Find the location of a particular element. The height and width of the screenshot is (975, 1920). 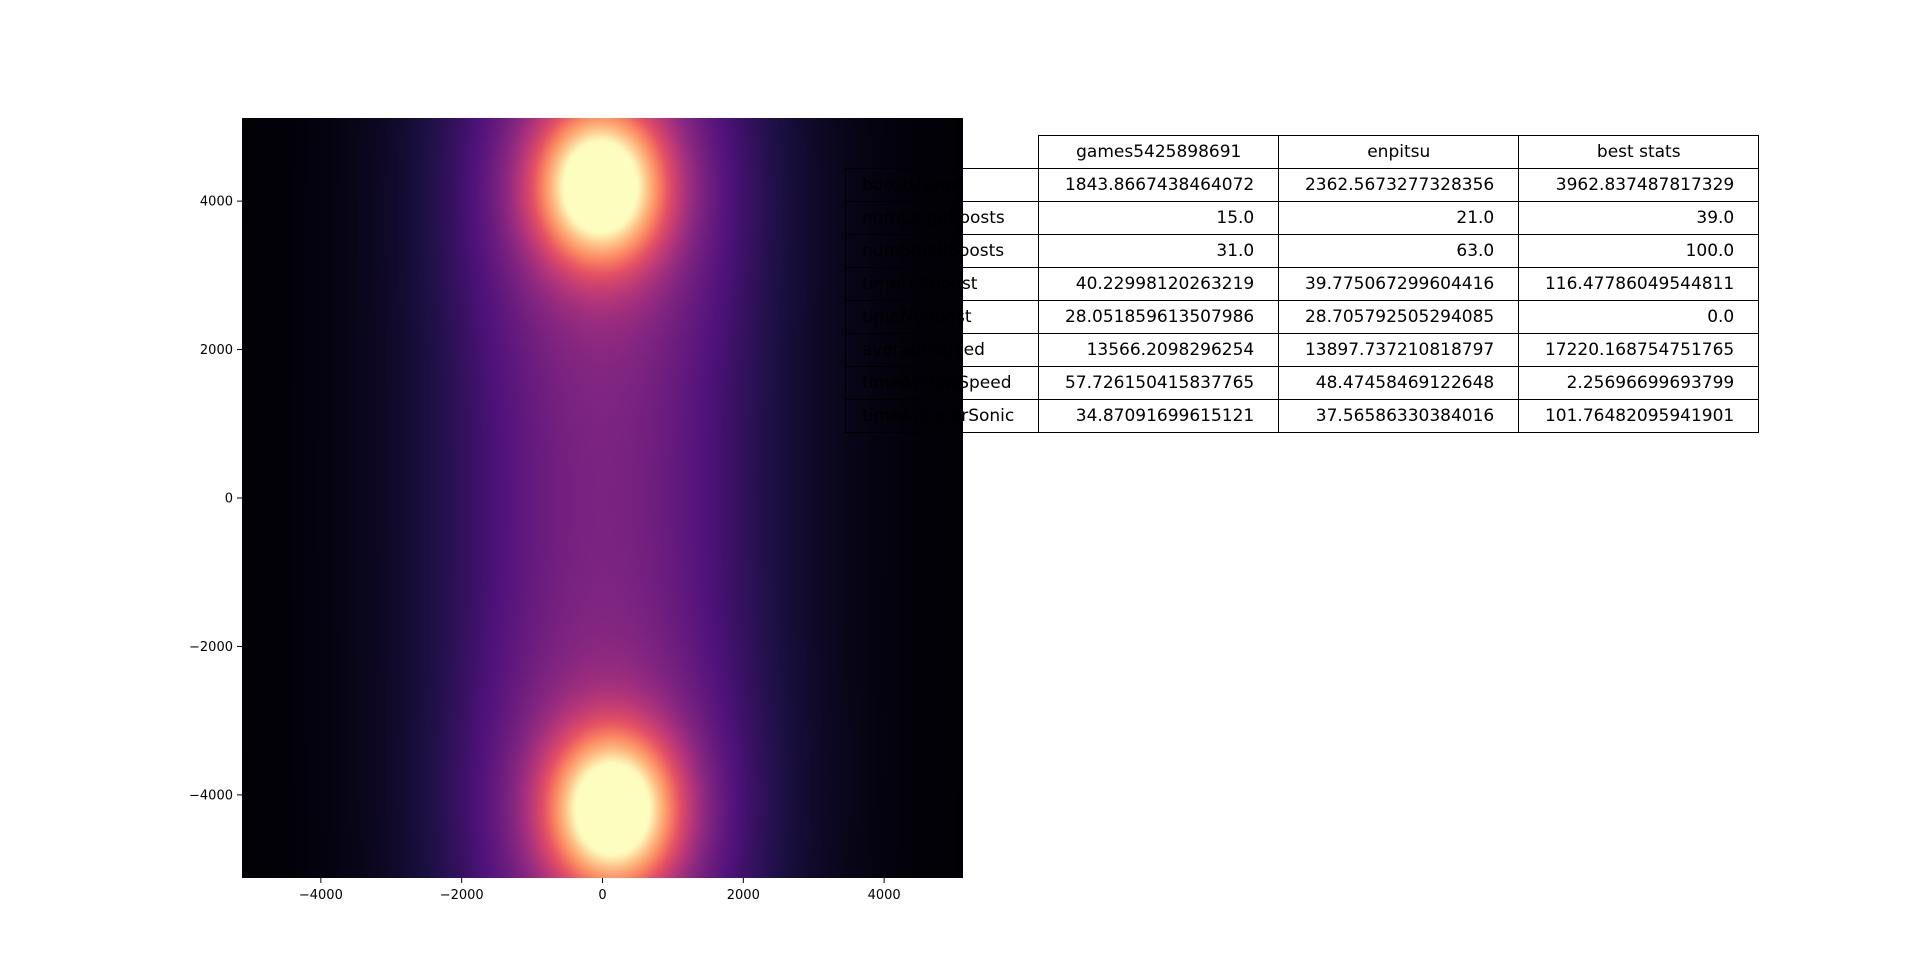

column-header: games5425898691 is located at coordinates (1159, 152).